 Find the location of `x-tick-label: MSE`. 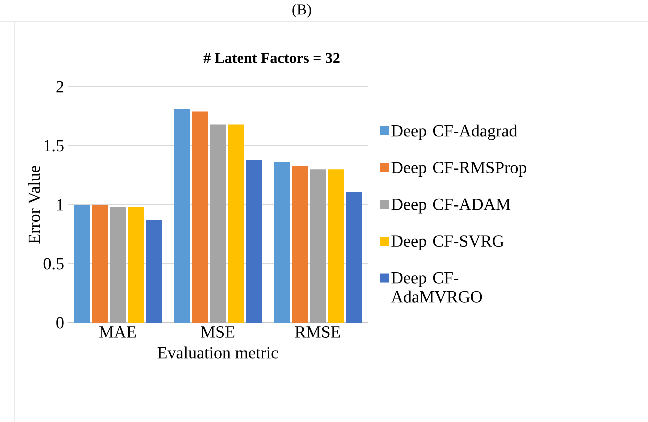

x-tick-label: MSE is located at coordinates (218, 332).